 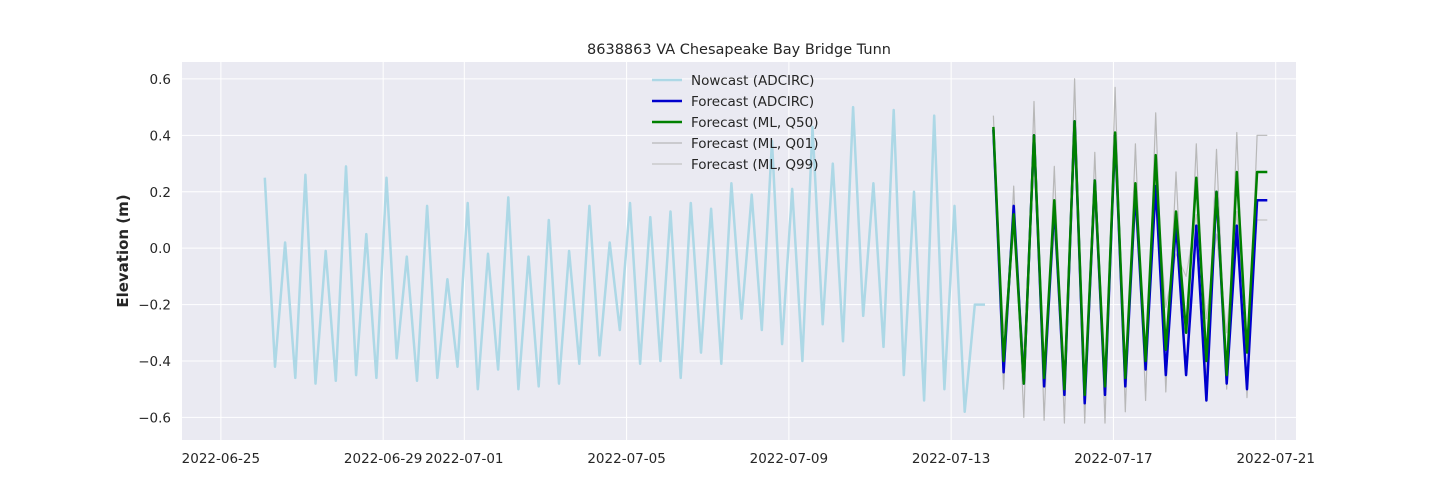 What do you see at coordinates (1275, 459) in the screenshot?
I see `x-tick-label: 2022-07-21` at bounding box center [1275, 459].